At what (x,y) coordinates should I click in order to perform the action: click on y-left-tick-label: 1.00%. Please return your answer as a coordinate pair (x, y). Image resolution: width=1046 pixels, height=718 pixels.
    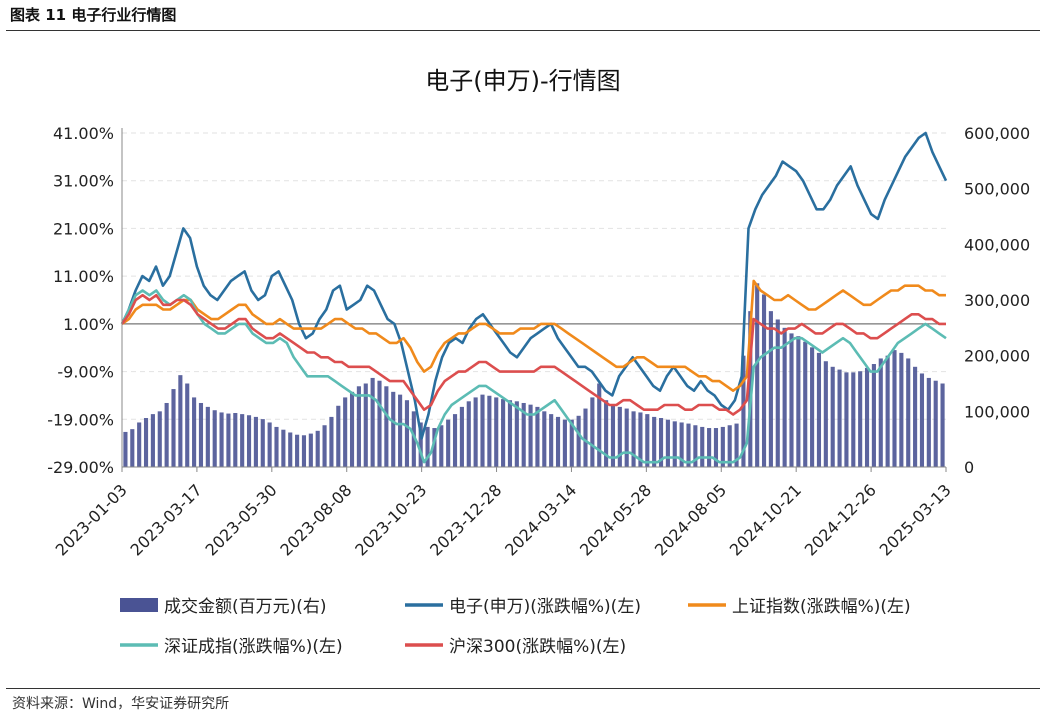
    Looking at the image, I should click on (88, 324).